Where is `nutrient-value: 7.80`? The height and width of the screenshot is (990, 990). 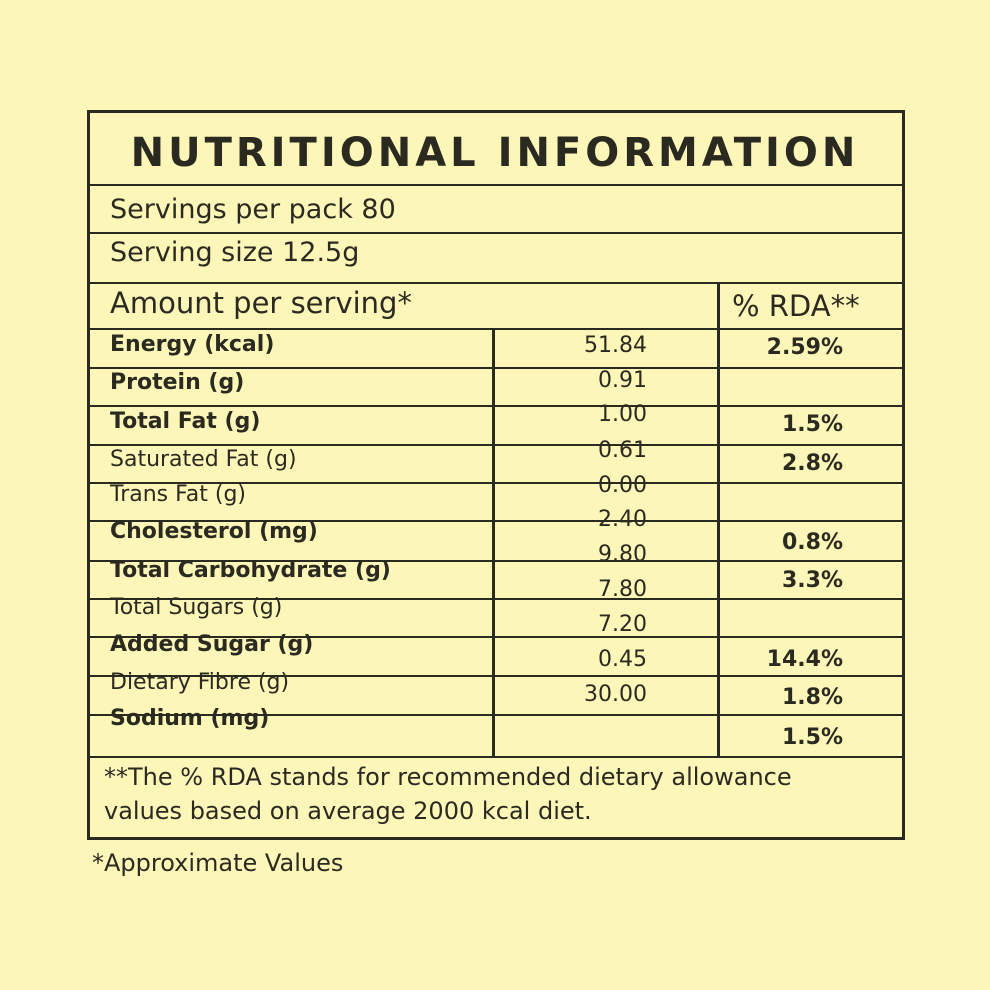
nutrient-value: 7.80 is located at coordinates (622, 589).